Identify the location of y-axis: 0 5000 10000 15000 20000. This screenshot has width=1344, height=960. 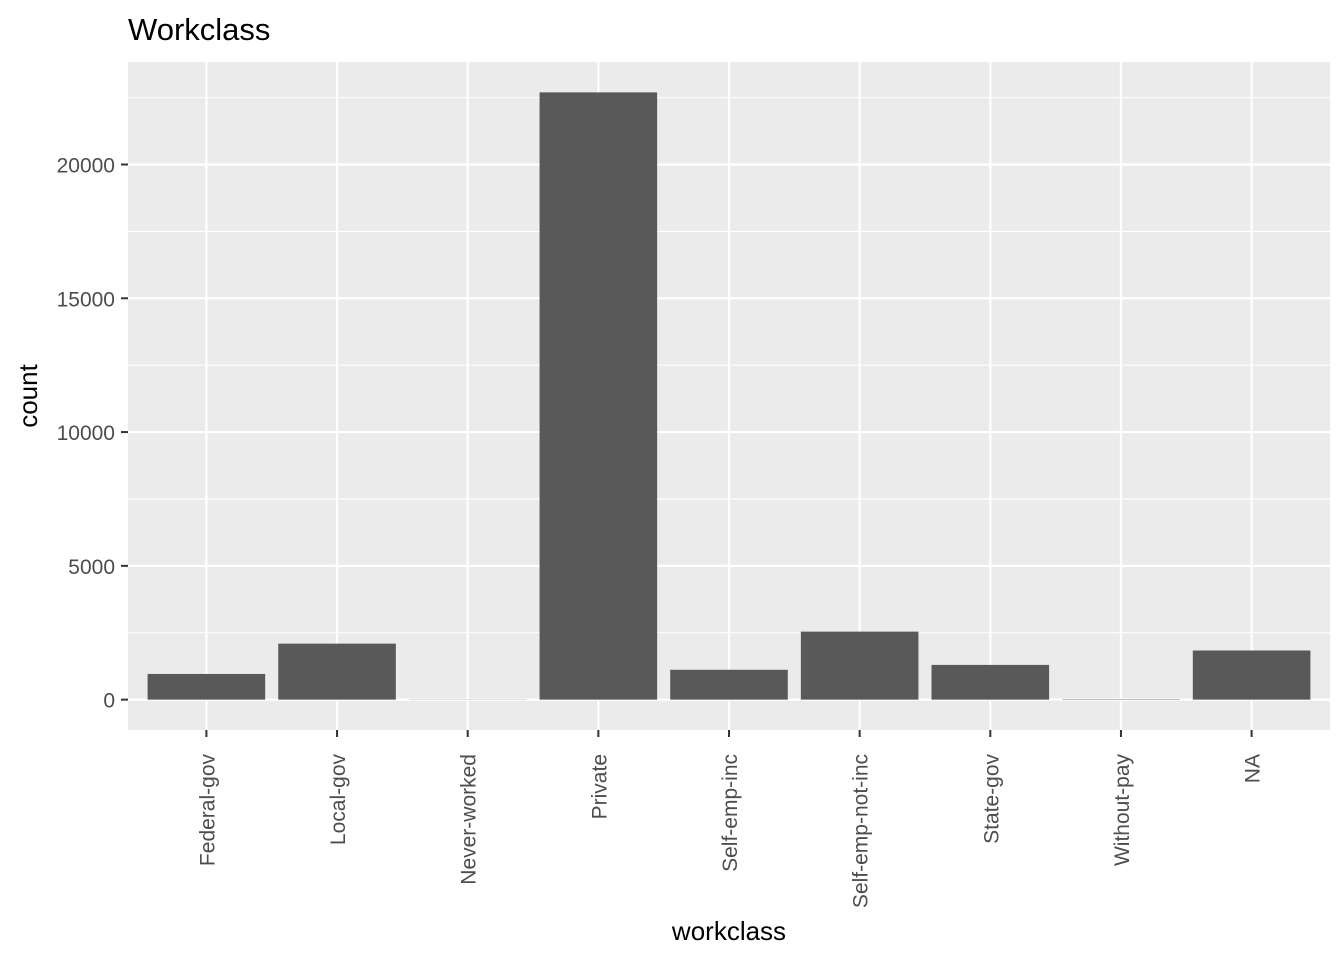
(92, 434).